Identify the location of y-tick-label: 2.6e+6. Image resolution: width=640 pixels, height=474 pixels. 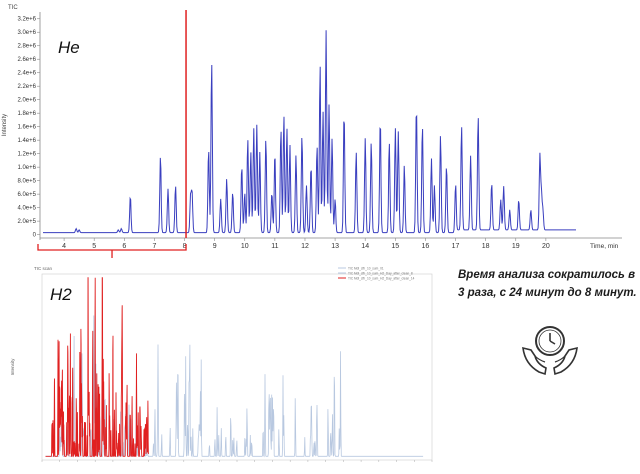
(26, 60).